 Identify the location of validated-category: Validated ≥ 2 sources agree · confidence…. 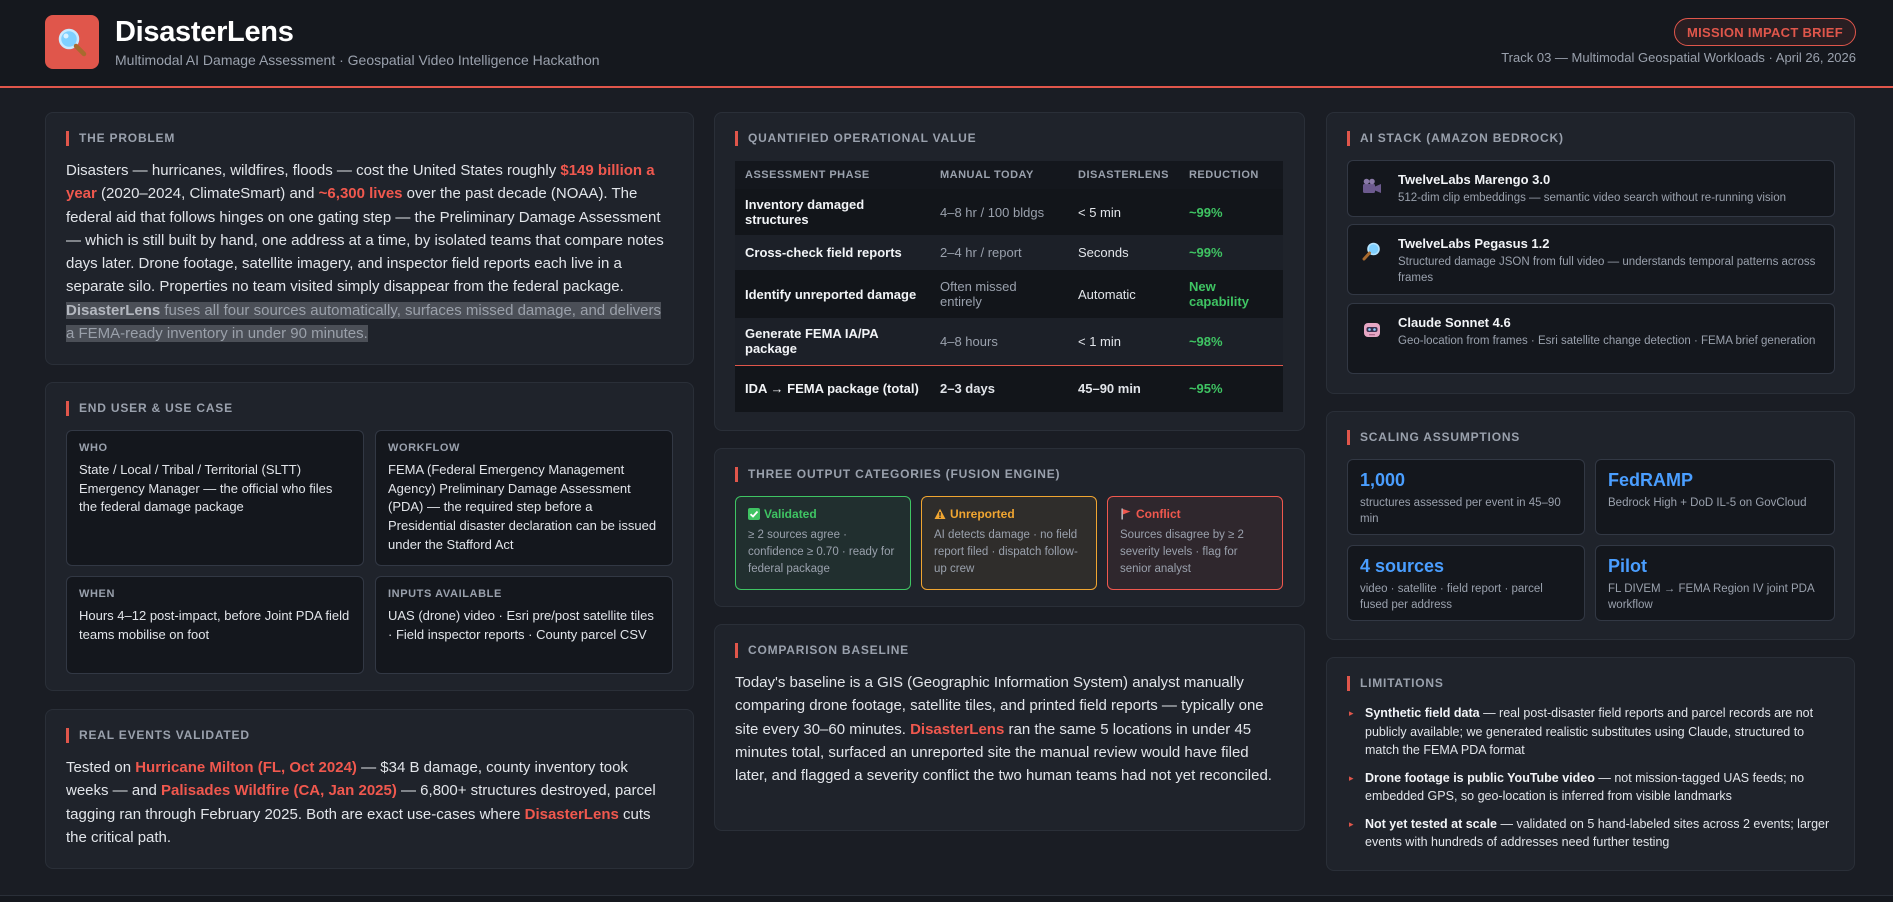
(823, 543).